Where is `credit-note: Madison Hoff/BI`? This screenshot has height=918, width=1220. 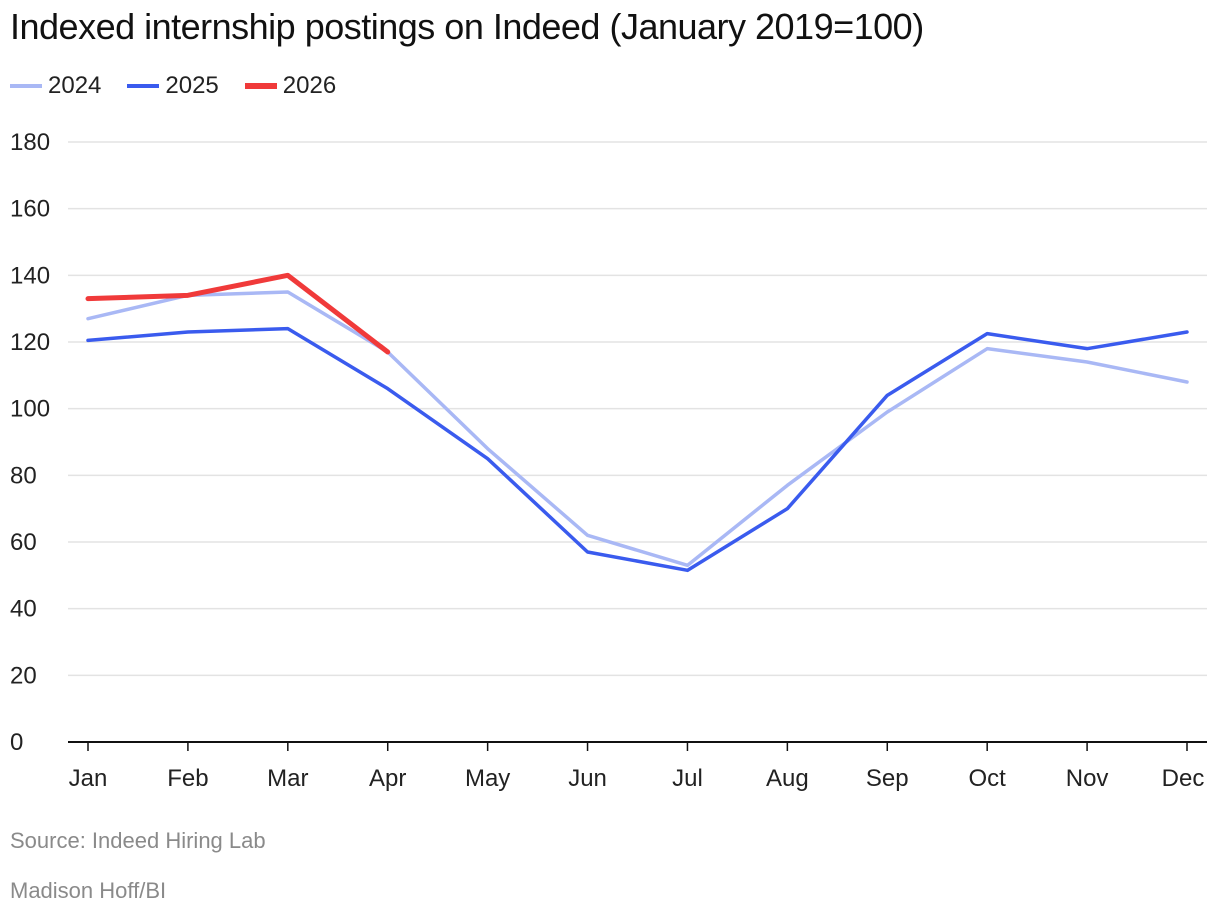
credit-note: Madison Hoff/BI is located at coordinates (88, 890).